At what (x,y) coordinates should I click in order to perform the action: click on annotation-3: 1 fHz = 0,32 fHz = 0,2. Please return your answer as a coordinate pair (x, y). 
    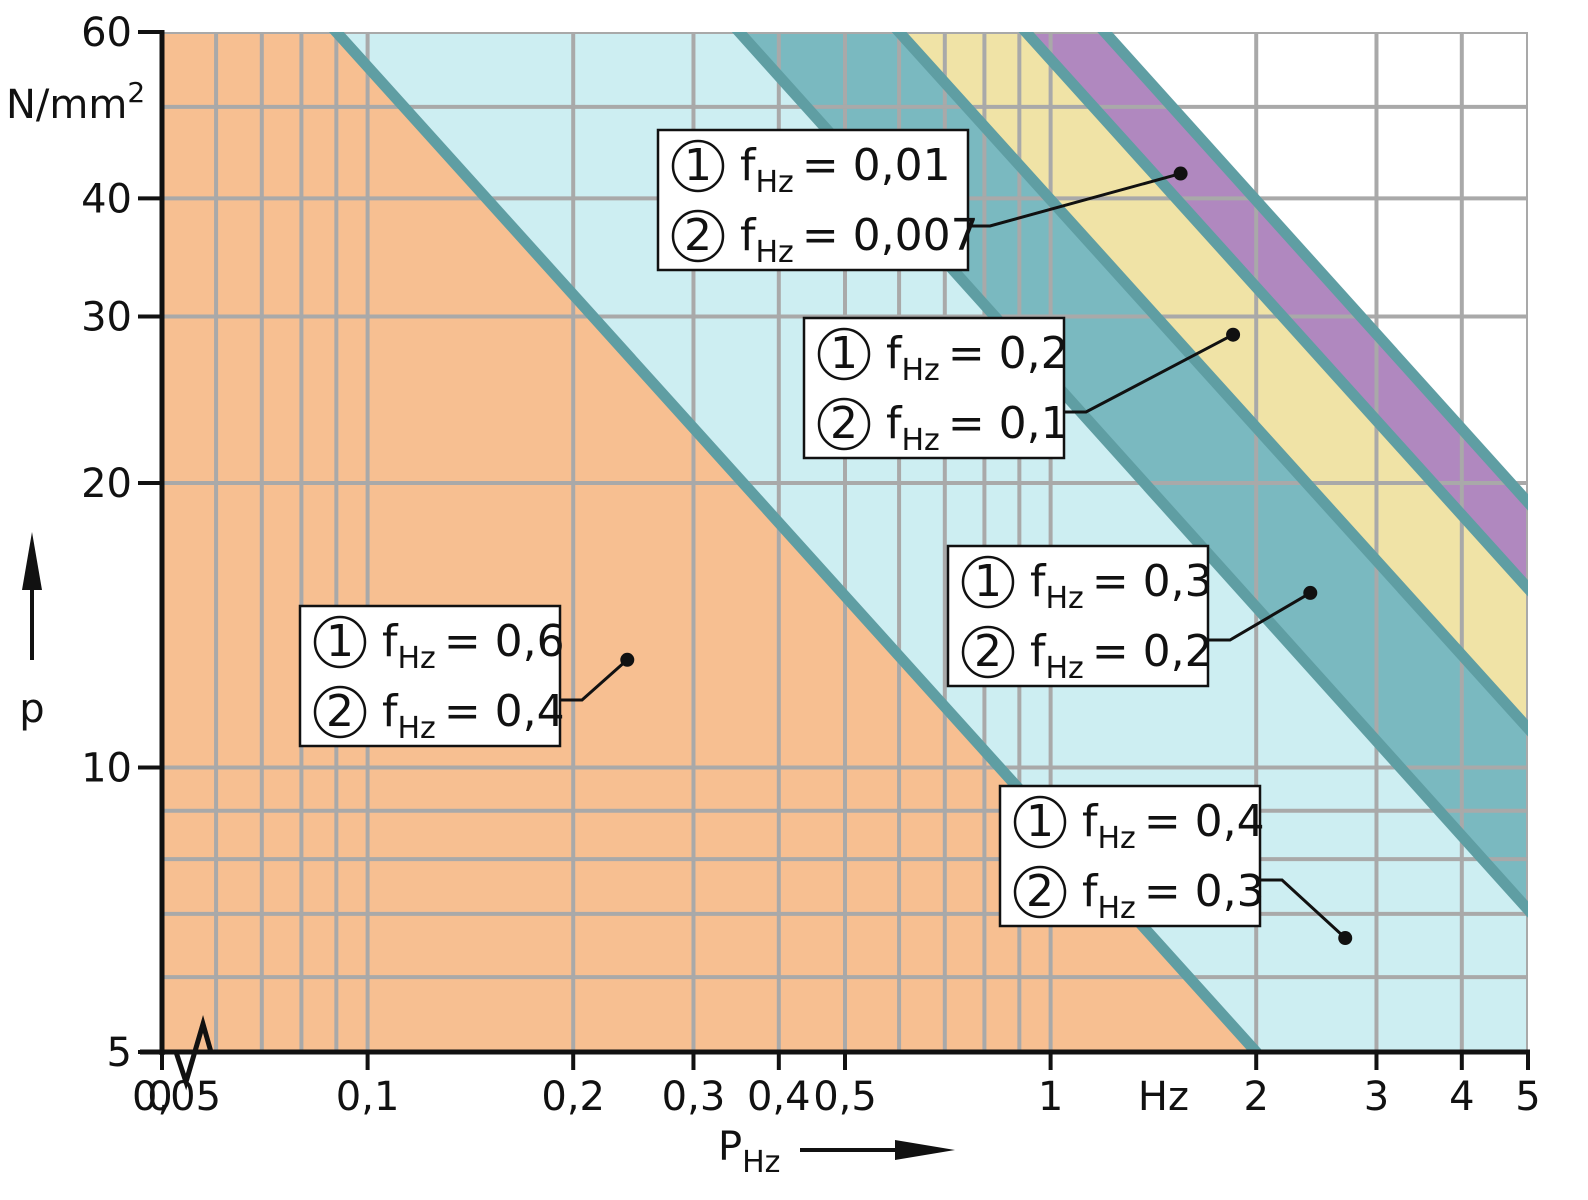
    Looking at the image, I should click on (1132, 616).